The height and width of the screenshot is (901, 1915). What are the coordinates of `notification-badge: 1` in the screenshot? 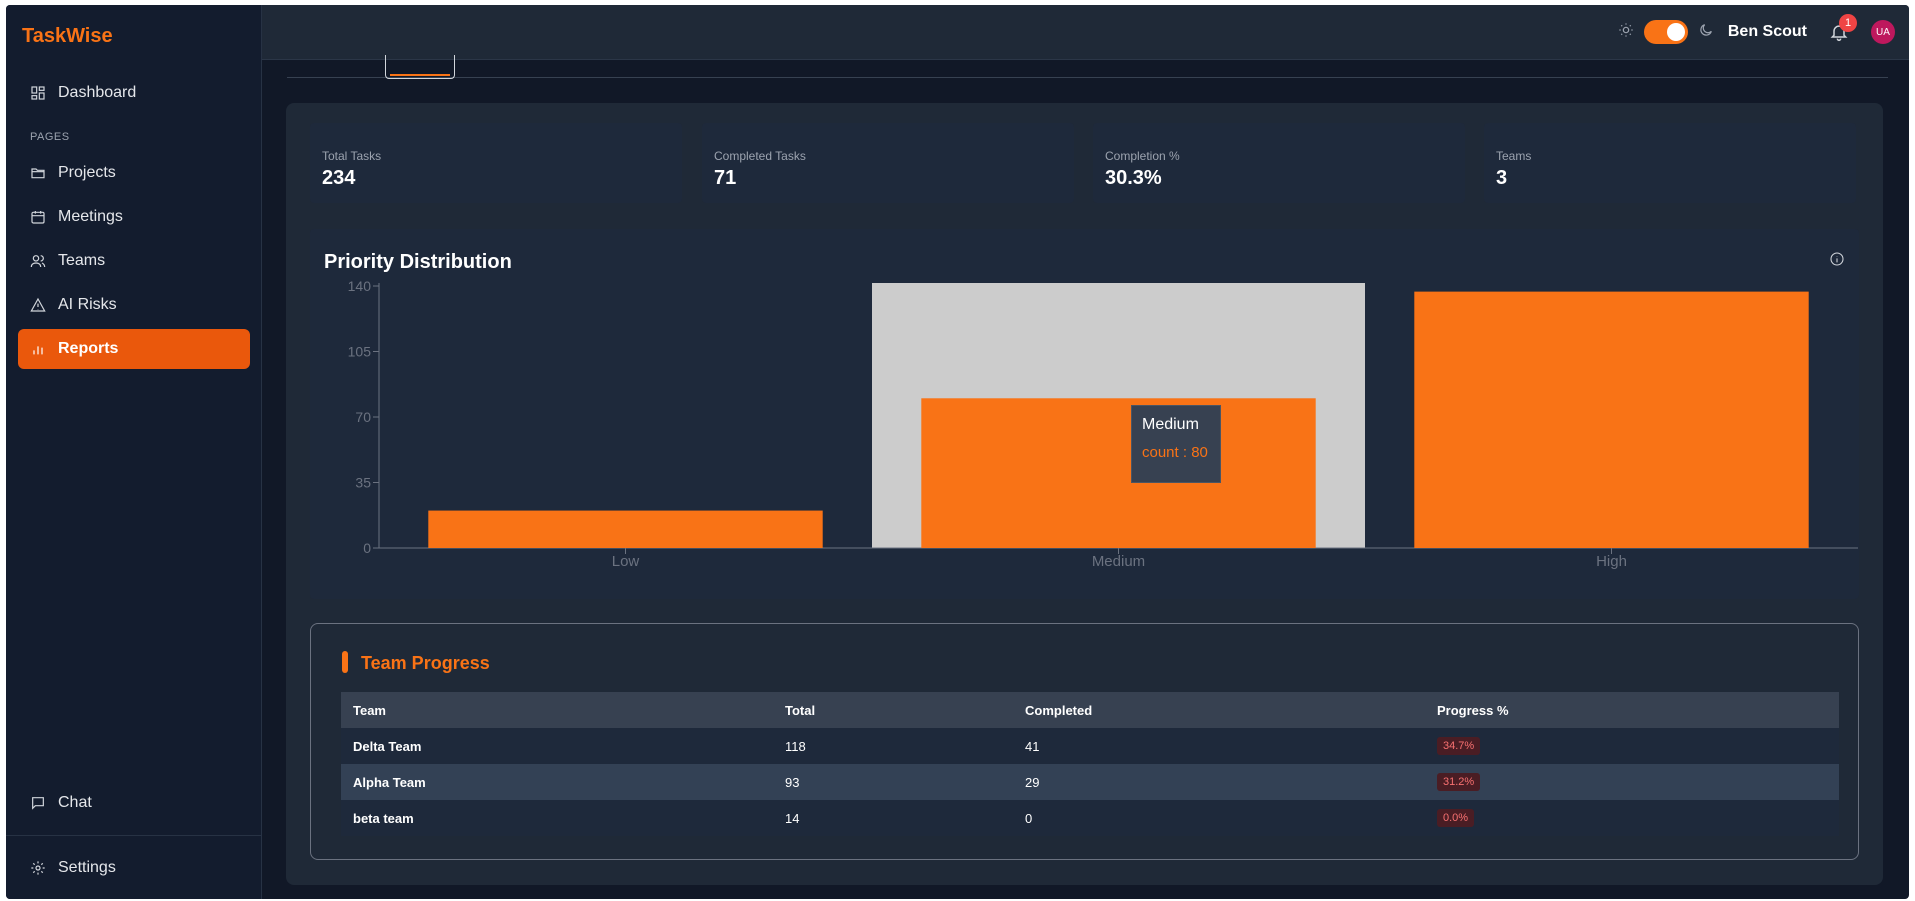 It's located at (1848, 23).